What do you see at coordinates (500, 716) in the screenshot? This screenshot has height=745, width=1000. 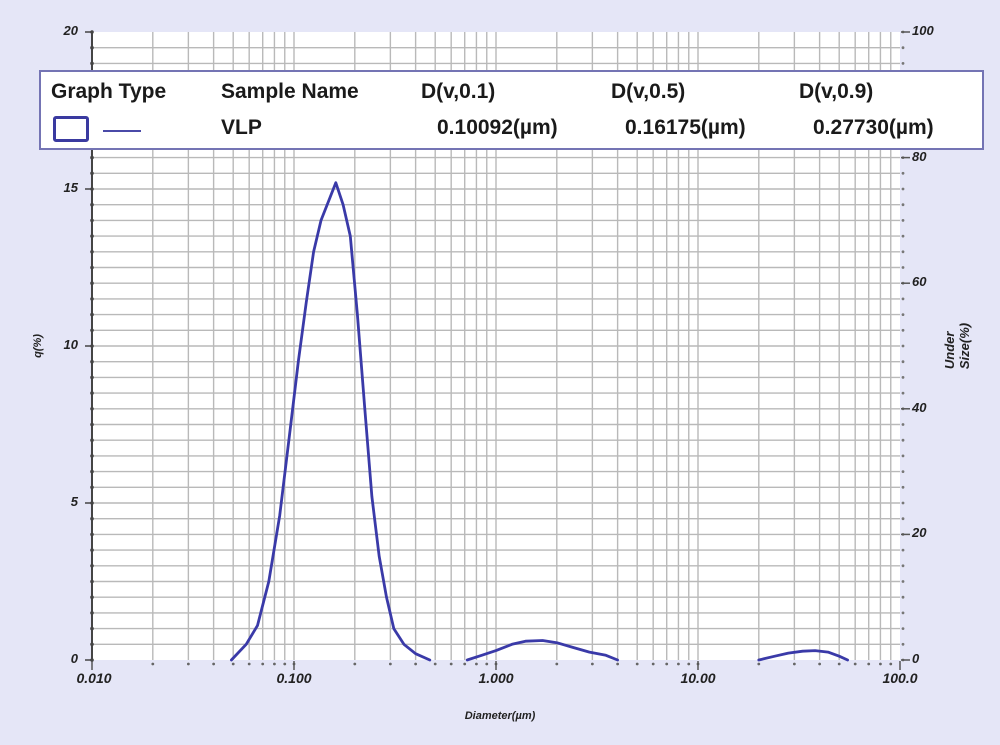 I see `x-axis-title: Diameter(µm)` at bounding box center [500, 716].